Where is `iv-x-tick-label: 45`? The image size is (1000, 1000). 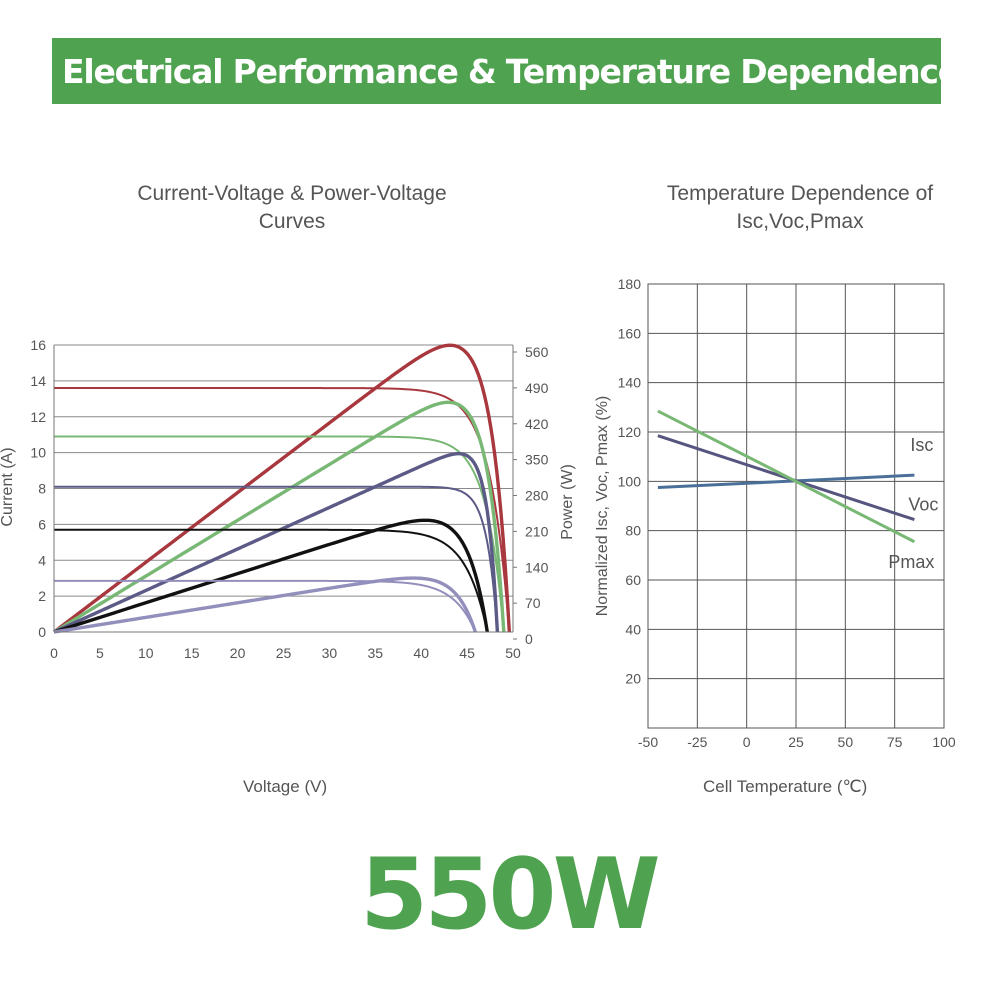
iv-x-tick-label: 45 is located at coordinates (467, 653).